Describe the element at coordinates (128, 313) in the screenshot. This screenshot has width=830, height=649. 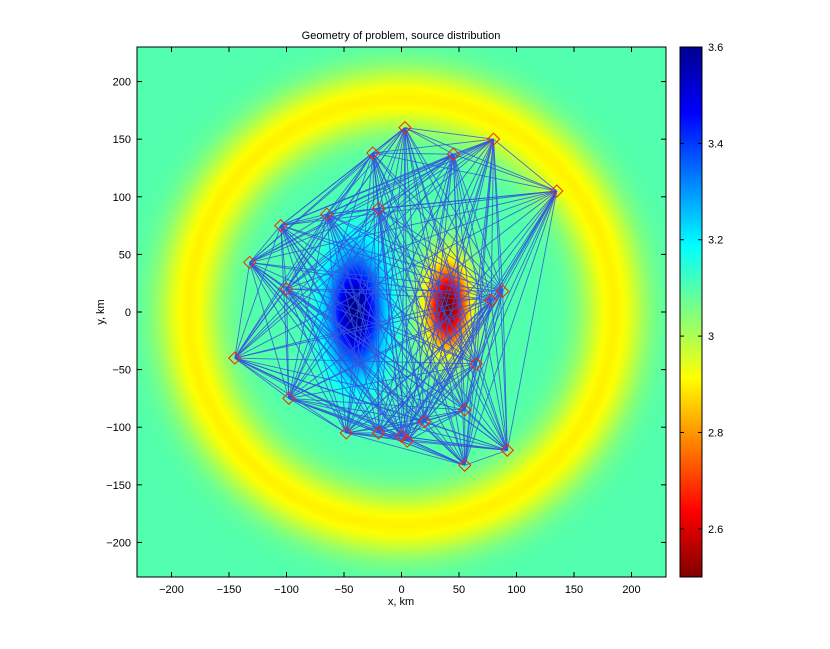
I see `y-tick-label: 0` at that location.